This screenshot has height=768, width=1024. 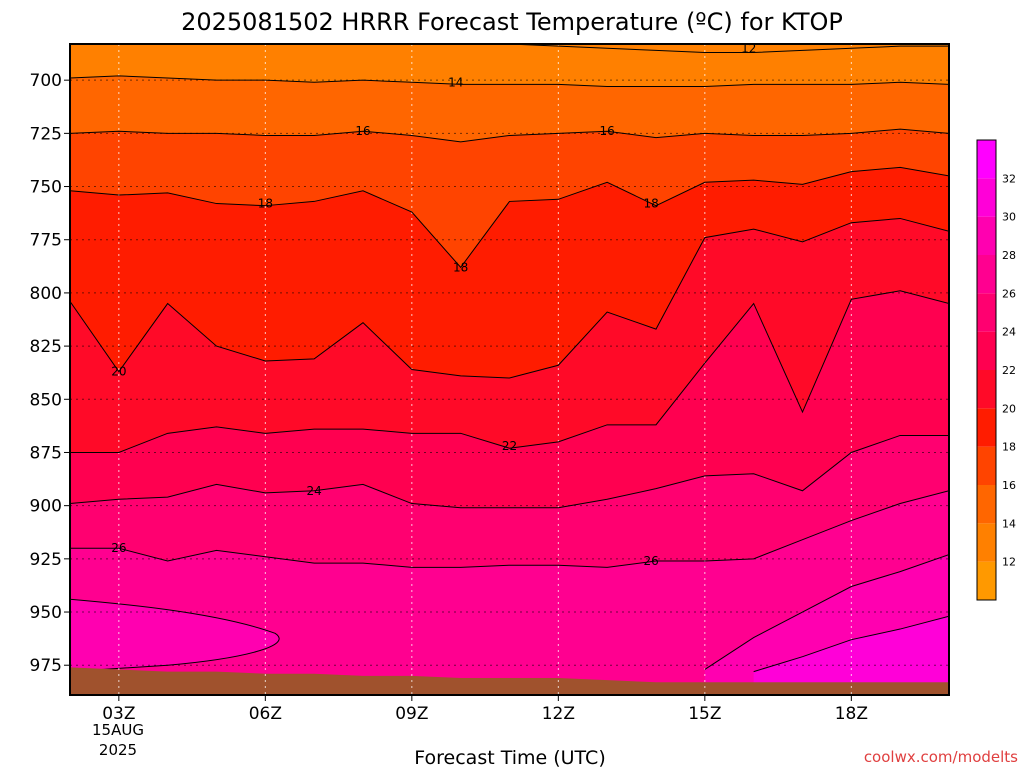 What do you see at coordinates (1009, 178) in the screenshot?
I see `colorbar-label: 32` at bounding box center [1009, 178].